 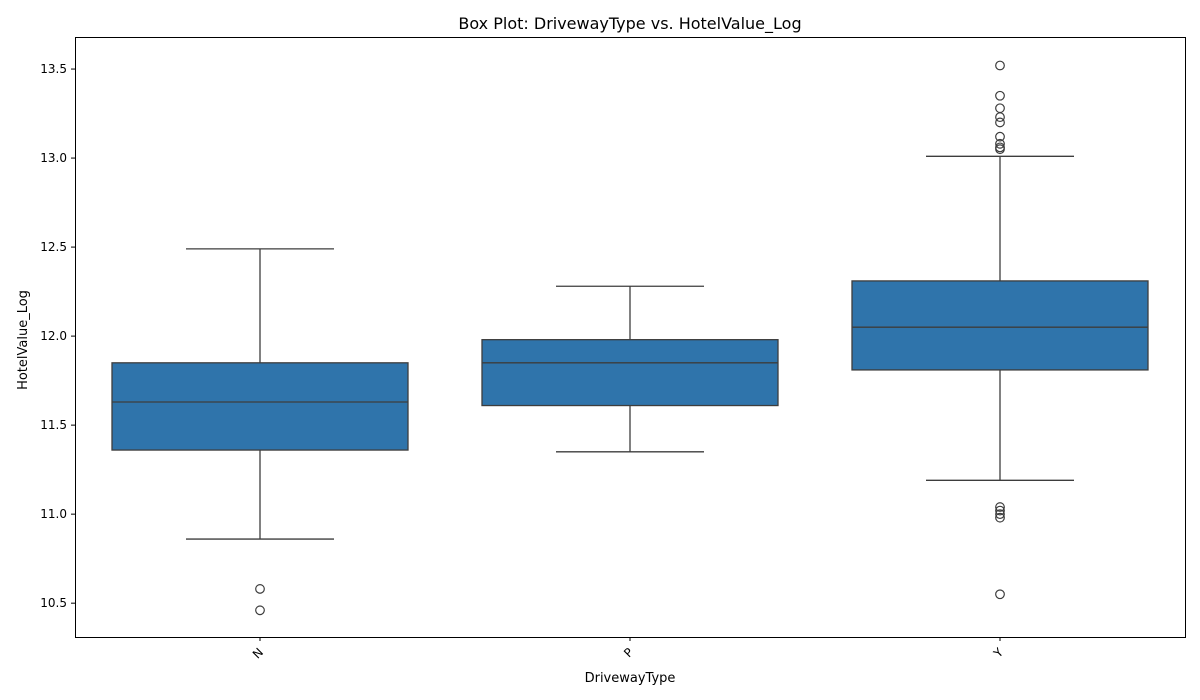 What do you see at coordinates (53, 425) in the screenshot?
I see `y-tick-label: 11.5` at bounding box center [53, 425].